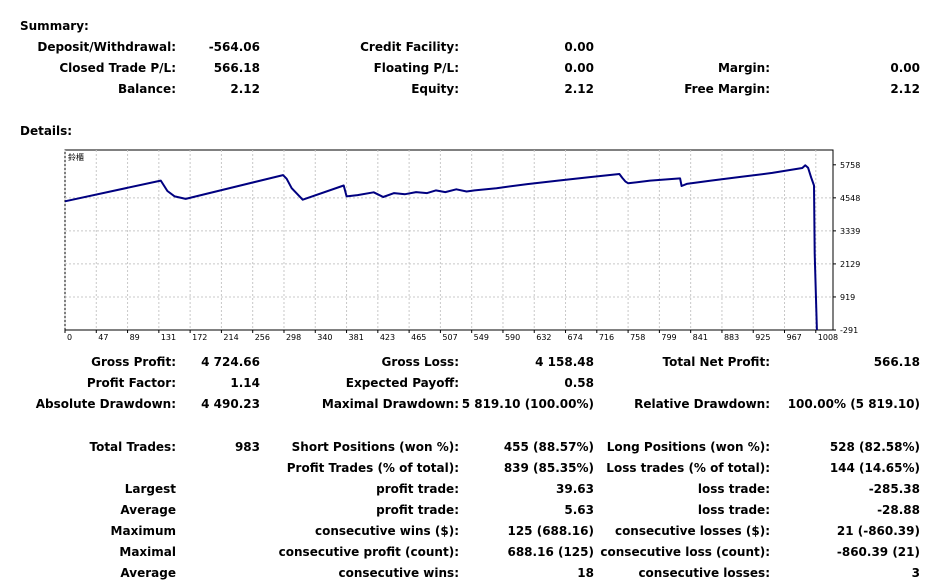 This screenshot has width=938, height=580. I want to click on stat-value: 18, so click(585, 573).